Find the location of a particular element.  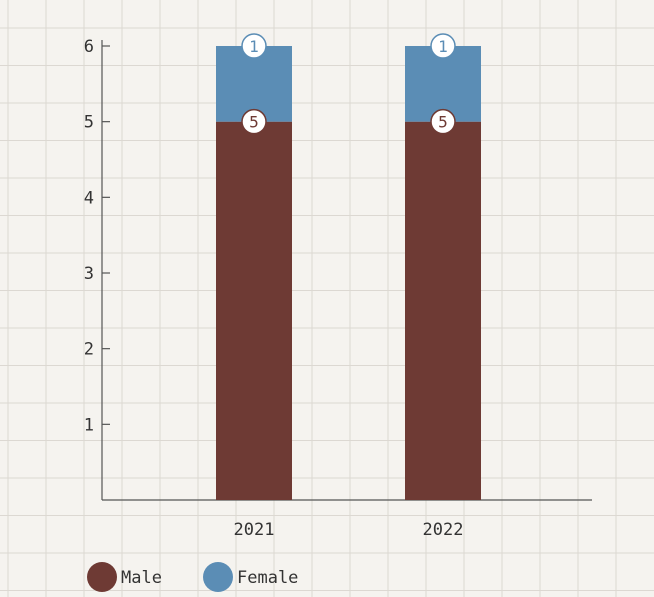

legend-label-female: Female is located at coordinates (267, 578).